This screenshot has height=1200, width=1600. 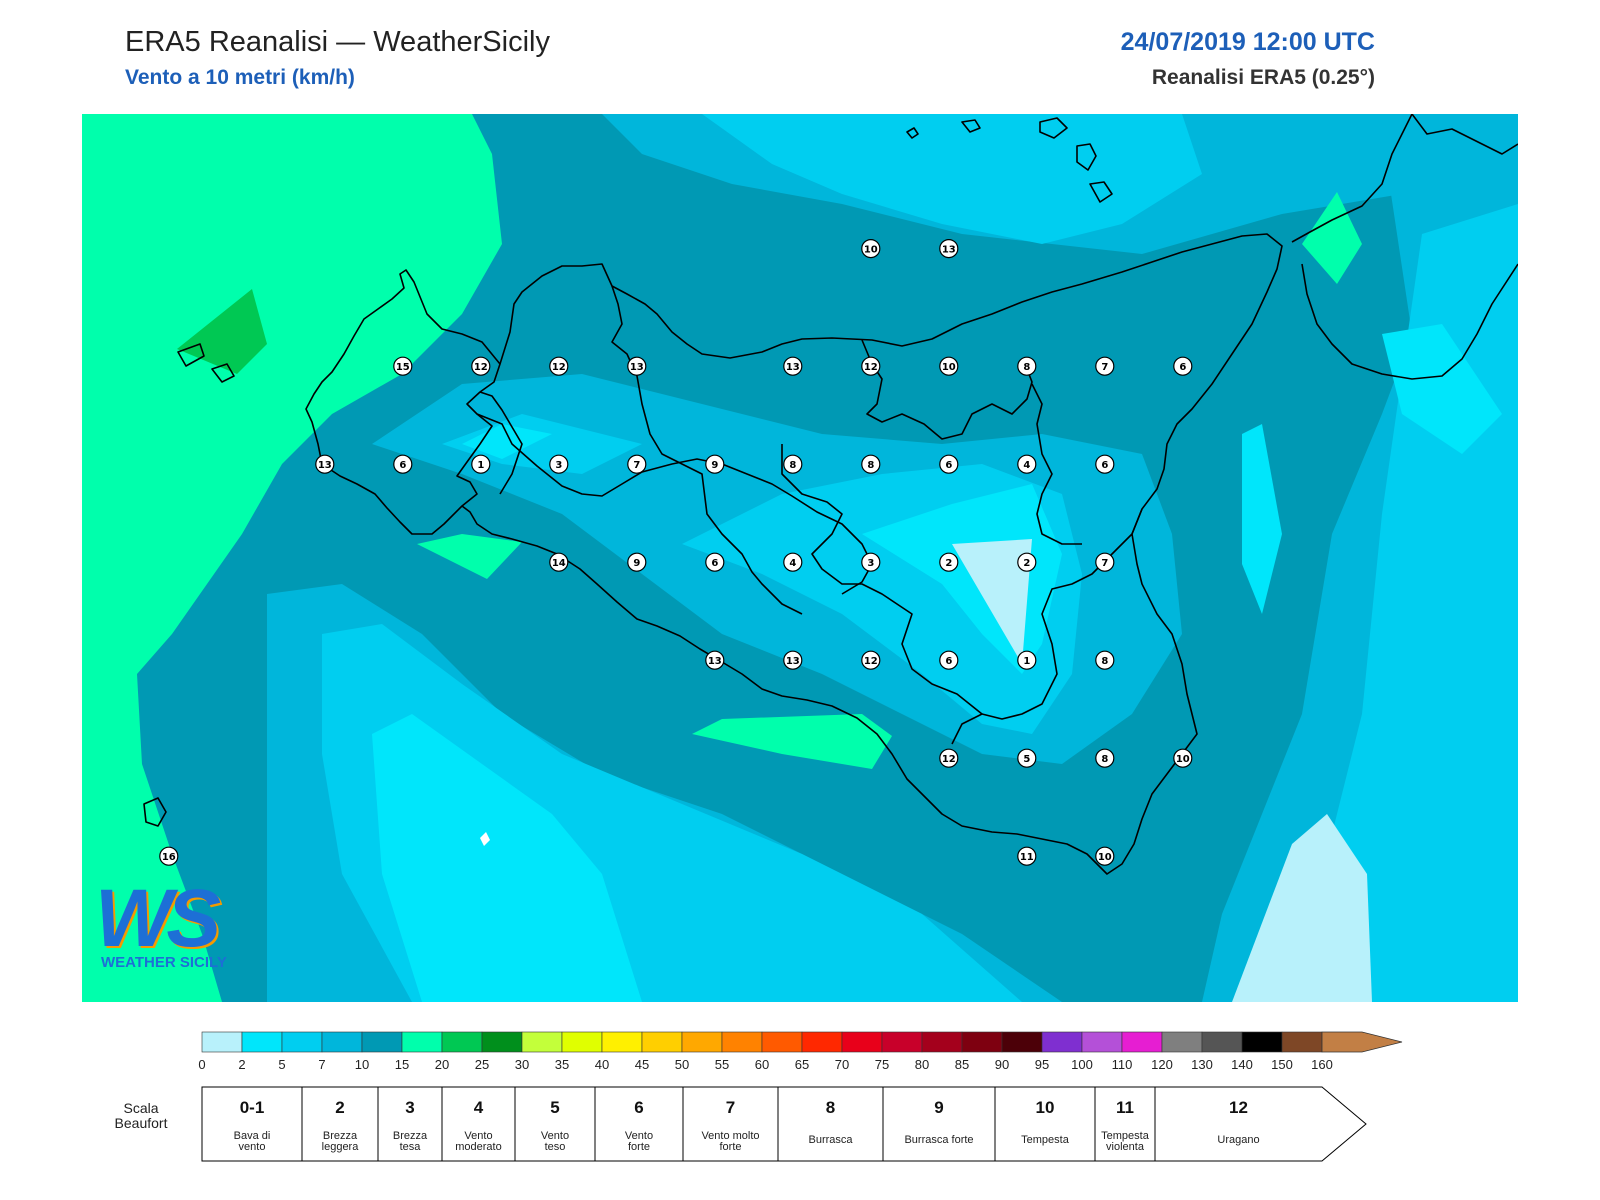 I want to click on beaufort-description: Brezza tesa, so click(x=410, y=1141).